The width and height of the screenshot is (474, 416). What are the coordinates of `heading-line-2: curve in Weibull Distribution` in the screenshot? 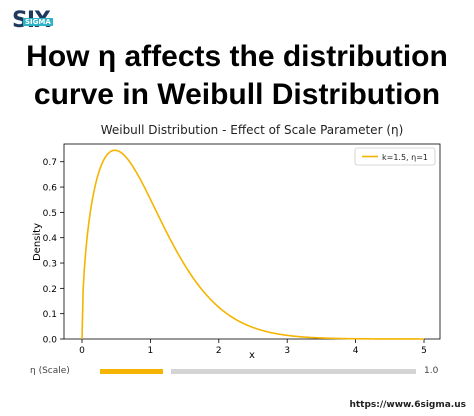 It's located at (237, 94).